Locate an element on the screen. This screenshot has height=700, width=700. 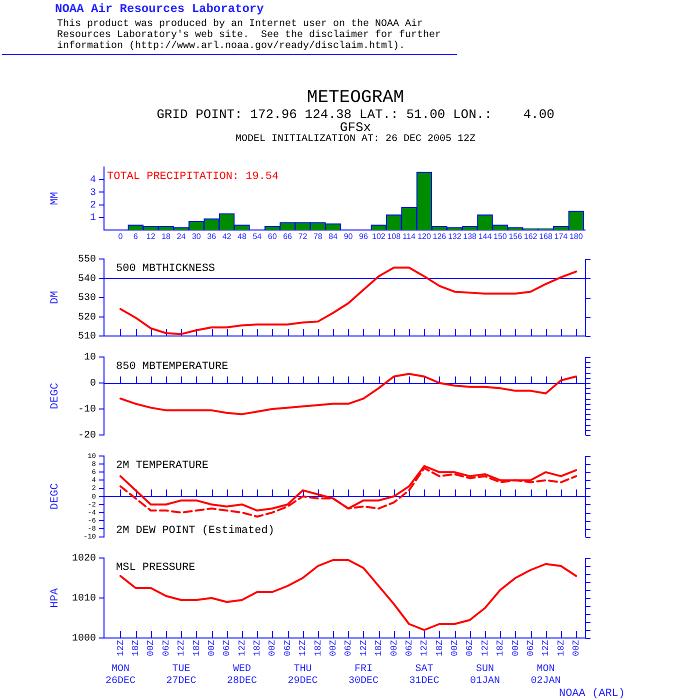
series-label: MSL PRESSURE is located at coordinates (156, 568).